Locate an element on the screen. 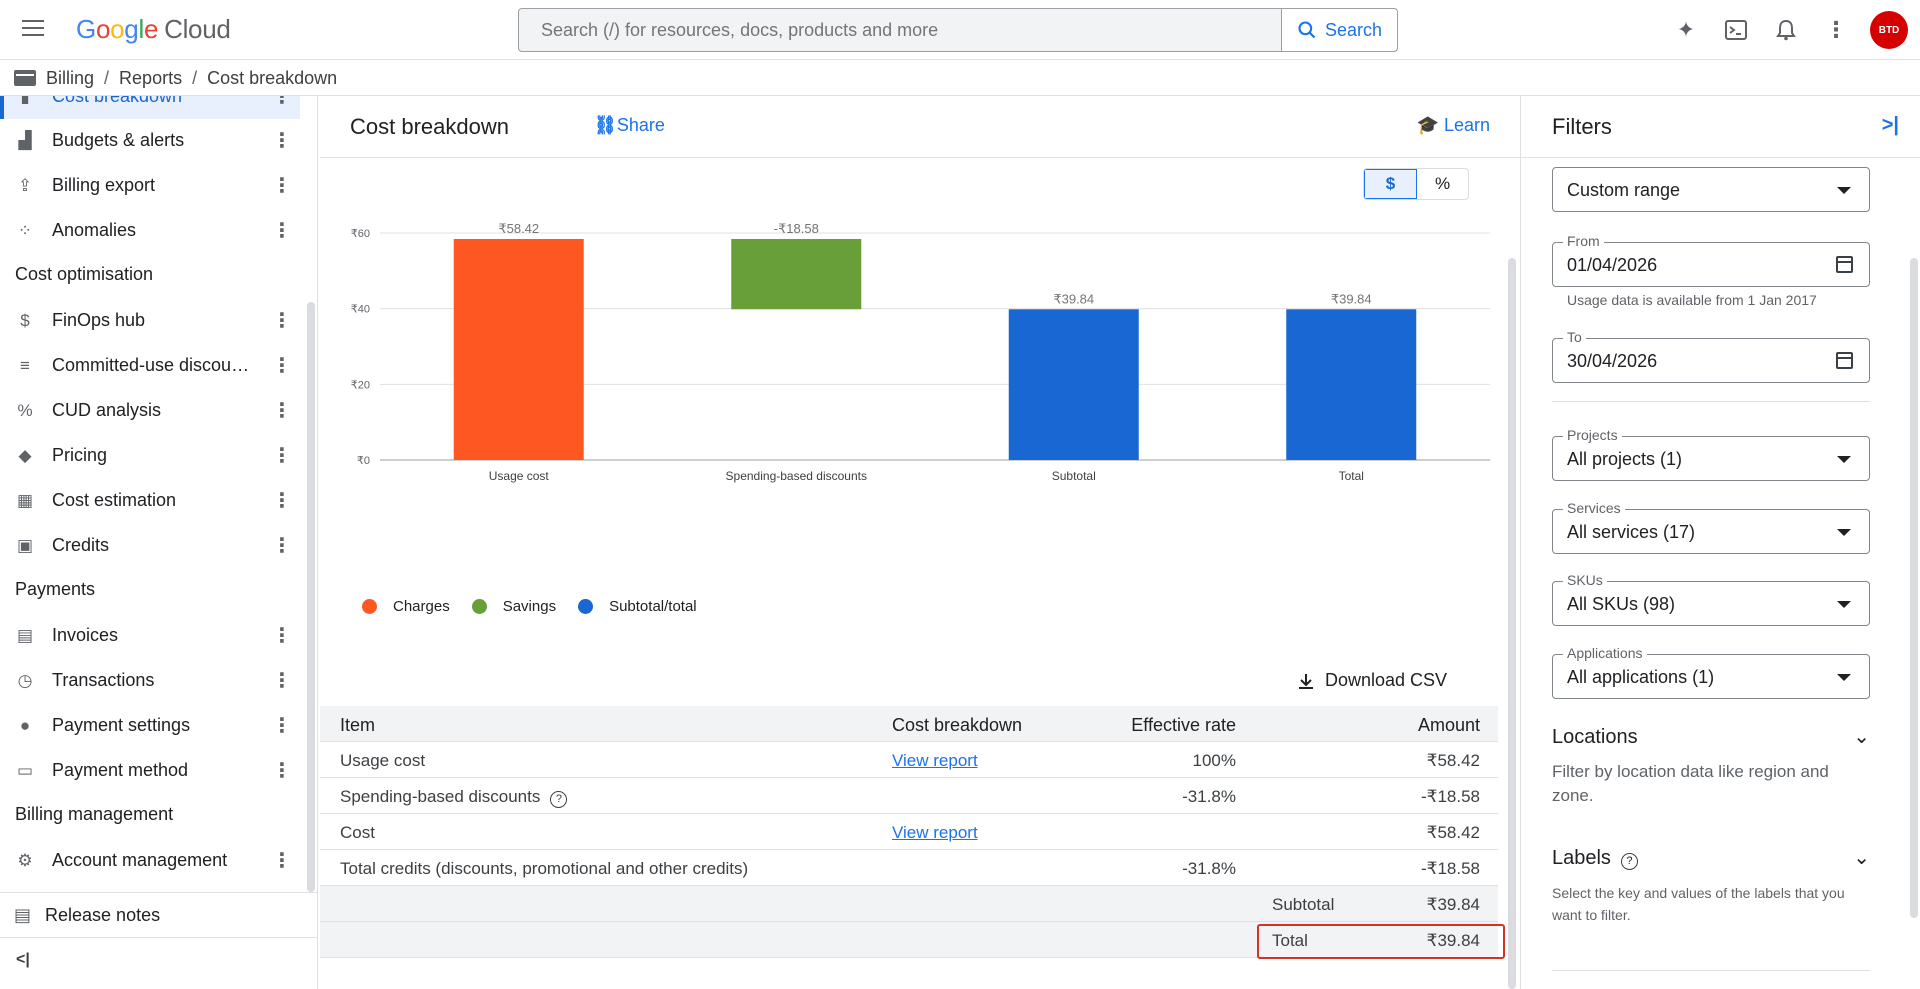 The image size is (1920, 989). main-menu-icon is located at coordinates (34, 30).